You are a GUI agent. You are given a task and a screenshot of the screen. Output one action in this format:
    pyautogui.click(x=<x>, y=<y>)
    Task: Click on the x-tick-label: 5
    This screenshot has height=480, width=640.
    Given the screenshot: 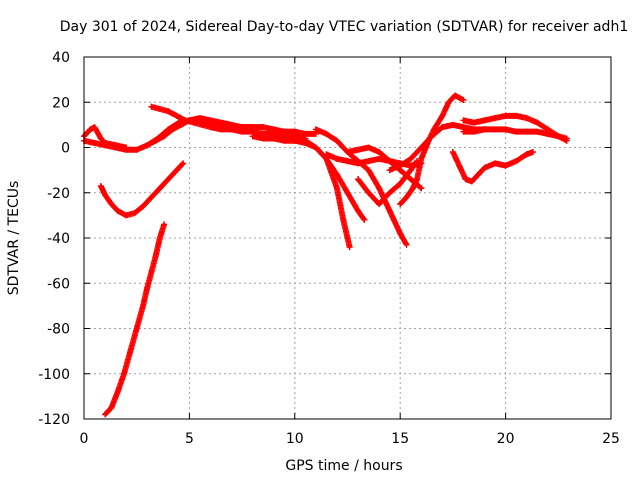 What is the action you would take?
    pyautogui.click(x=189, y=439)
    